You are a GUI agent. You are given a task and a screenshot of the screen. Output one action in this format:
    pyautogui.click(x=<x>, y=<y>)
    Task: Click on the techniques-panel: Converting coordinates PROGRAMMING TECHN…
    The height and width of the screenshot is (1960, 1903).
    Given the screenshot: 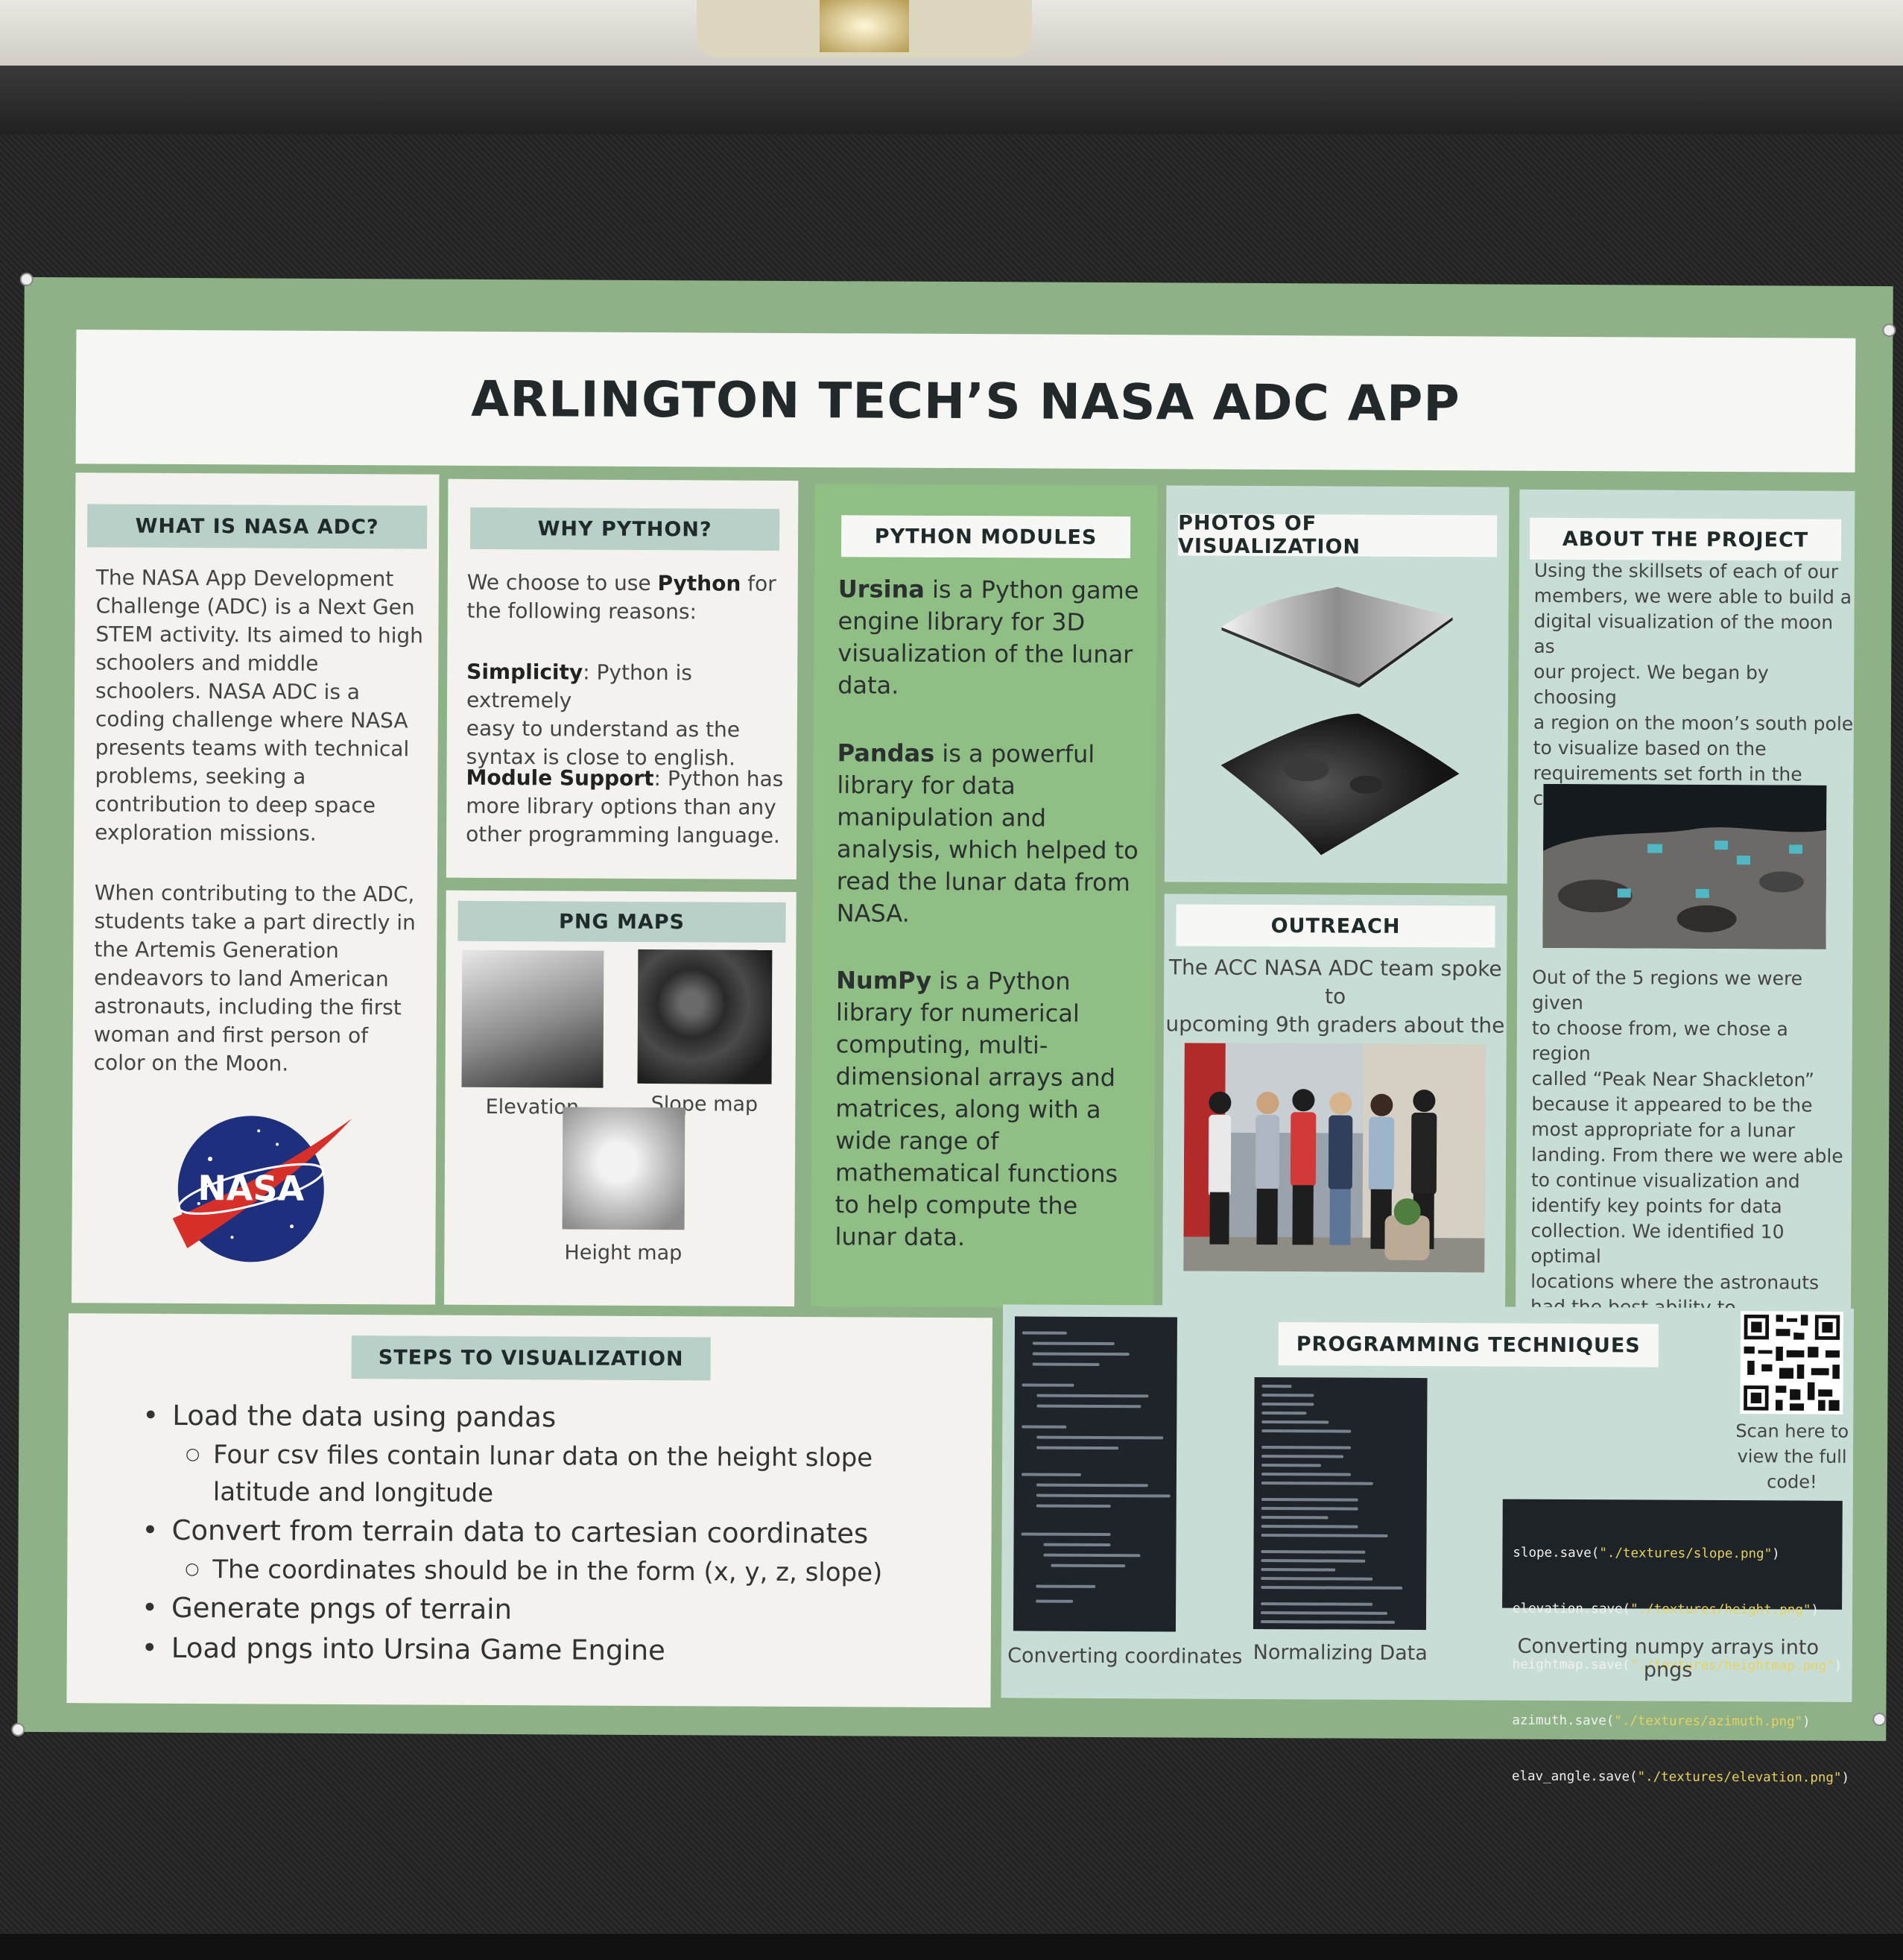 What is the action you would take?
    pyautogui.click(x=1428, y=1545)
    